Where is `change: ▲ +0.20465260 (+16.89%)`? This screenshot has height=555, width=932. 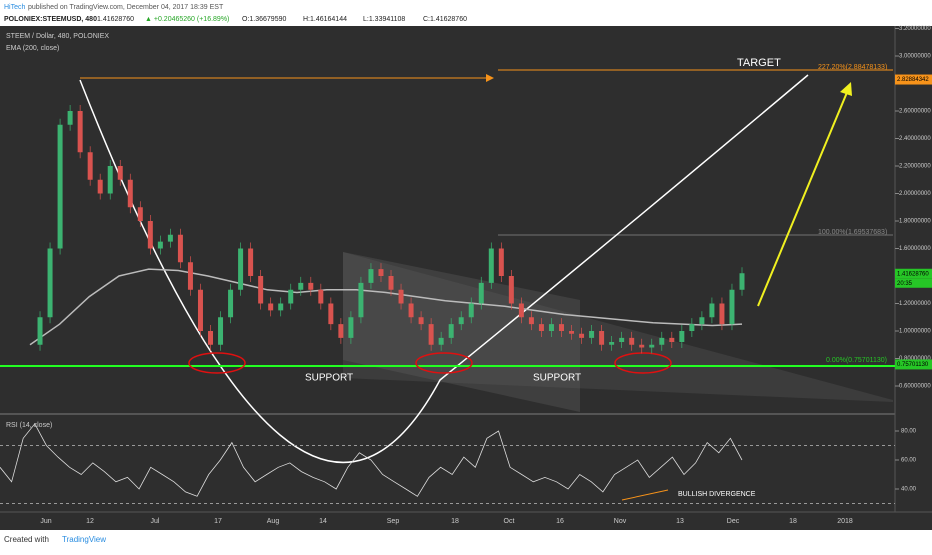
change: ▲ +0.20465260 (+16.89%) is located at coordinates (187, 19).